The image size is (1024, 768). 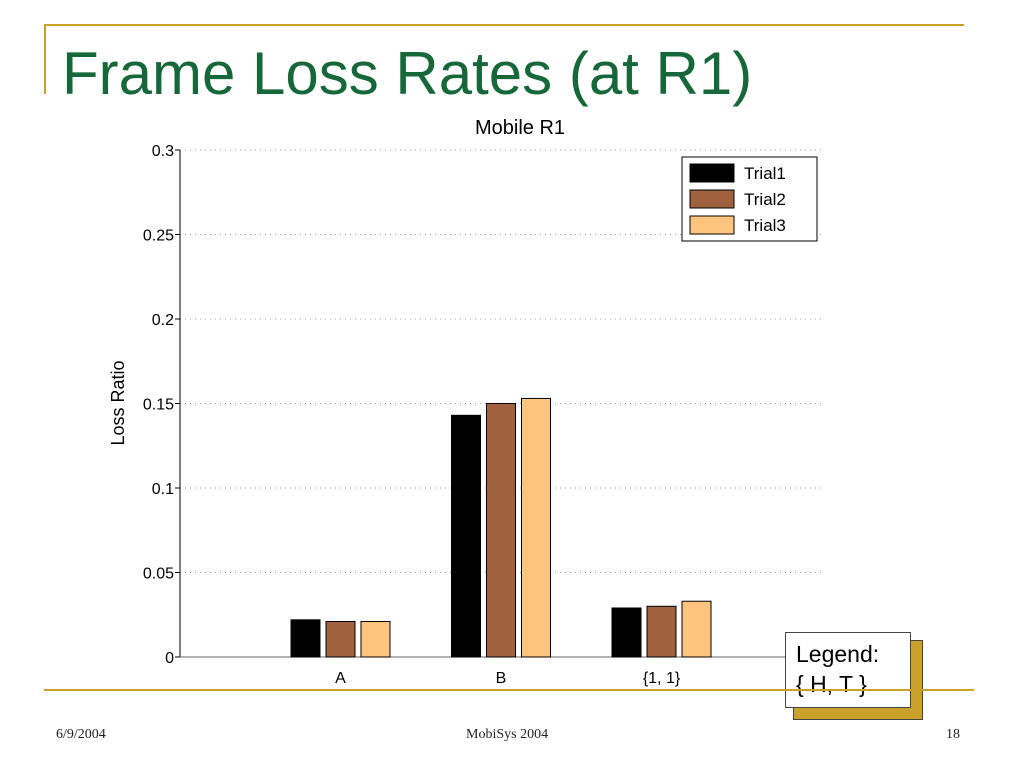 I want to click on legend-note-line-2: { H, T }, so click(x=831, y=684).